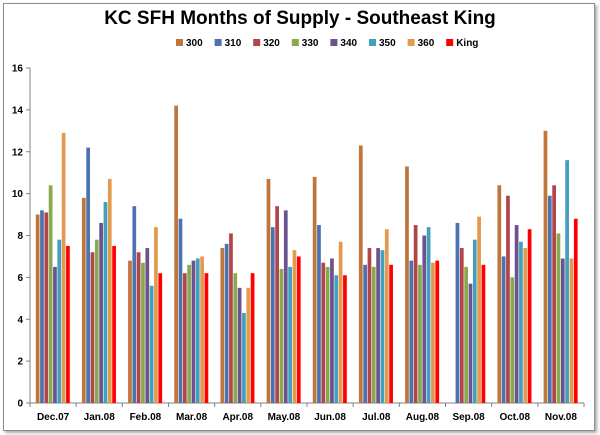  Describe the element at coordinates (428, 315) in the screenshot. I see `bar-350-aug08` at that location.